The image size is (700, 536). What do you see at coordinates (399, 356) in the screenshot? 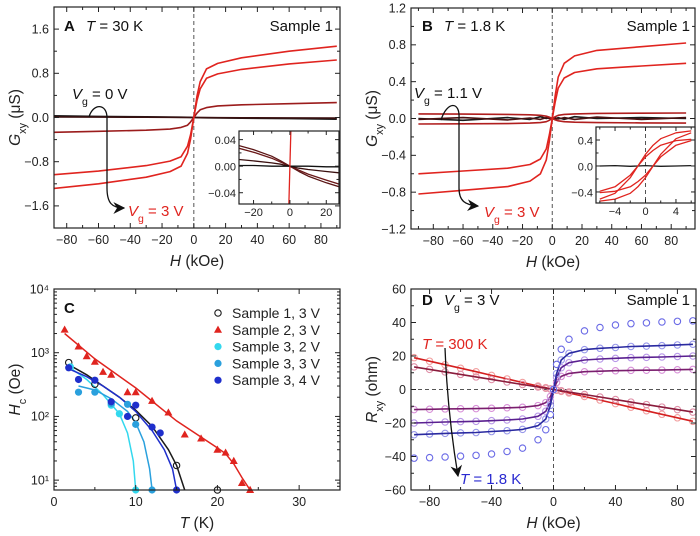
I see `y-tick-label: 20` at bounding box center [399, 356].